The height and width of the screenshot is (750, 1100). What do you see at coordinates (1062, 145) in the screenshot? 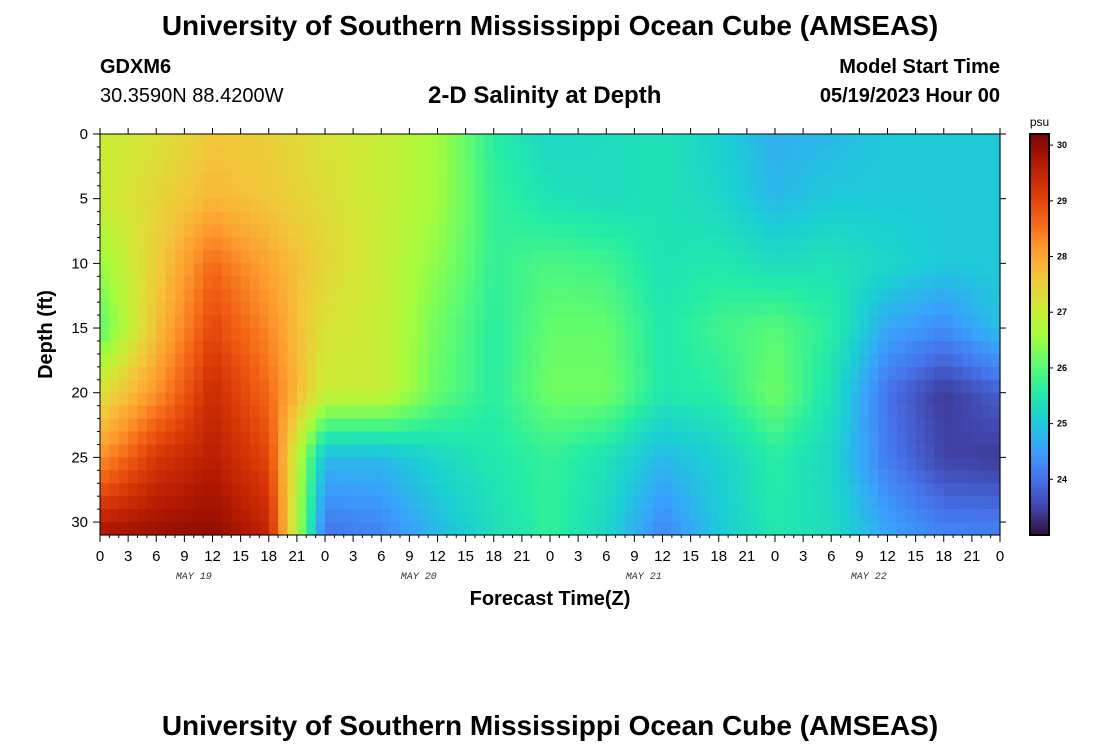
I see `colorbar-tick-label: 30` at bounding box center [1062, 145].